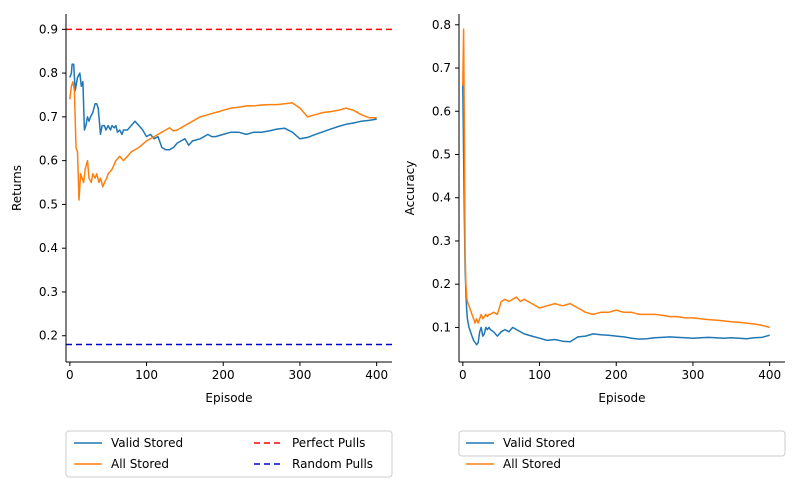 This screenshot has height=500, width=800. I want to click on legend-label: Random Pulls, so click(332, 464).